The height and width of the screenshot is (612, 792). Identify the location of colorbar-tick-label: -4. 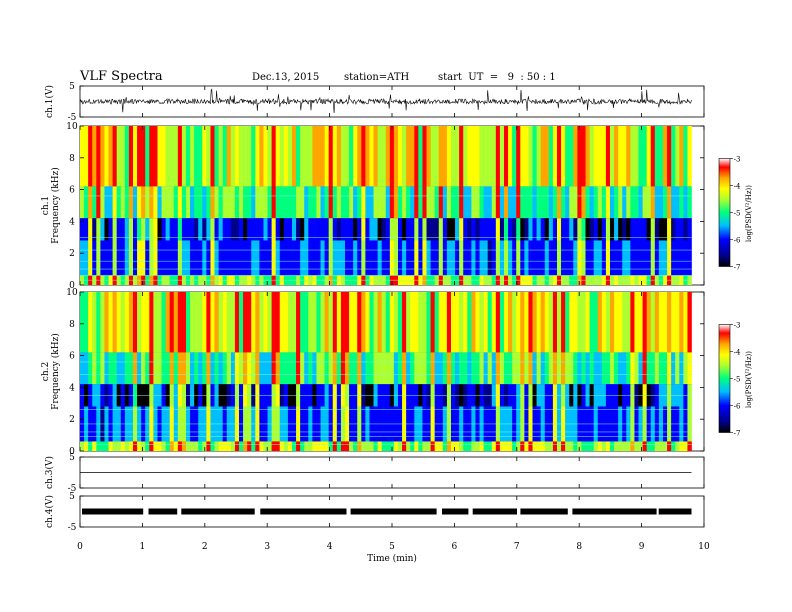
(737, 353).